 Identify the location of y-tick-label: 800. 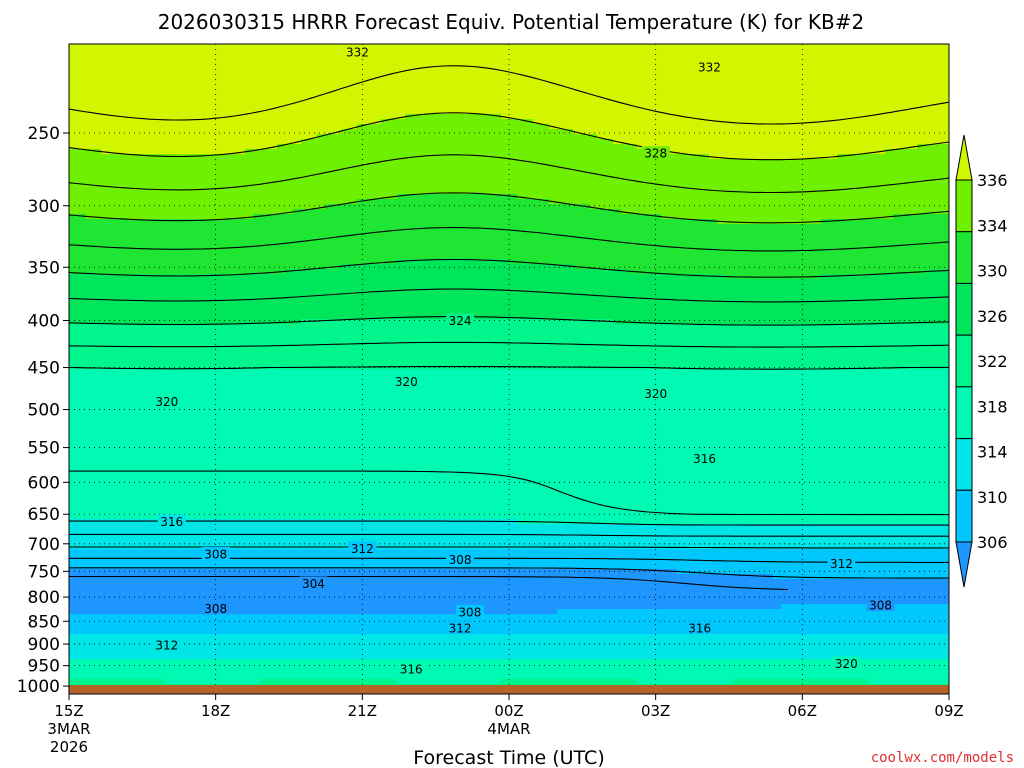
(44, 598).